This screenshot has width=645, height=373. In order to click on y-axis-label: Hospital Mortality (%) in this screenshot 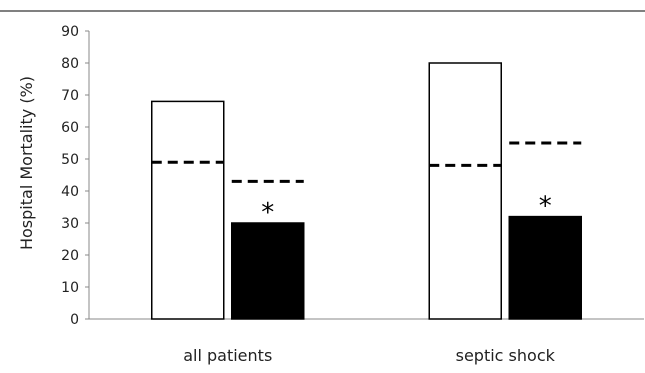, I will do `click(26, 163)`.